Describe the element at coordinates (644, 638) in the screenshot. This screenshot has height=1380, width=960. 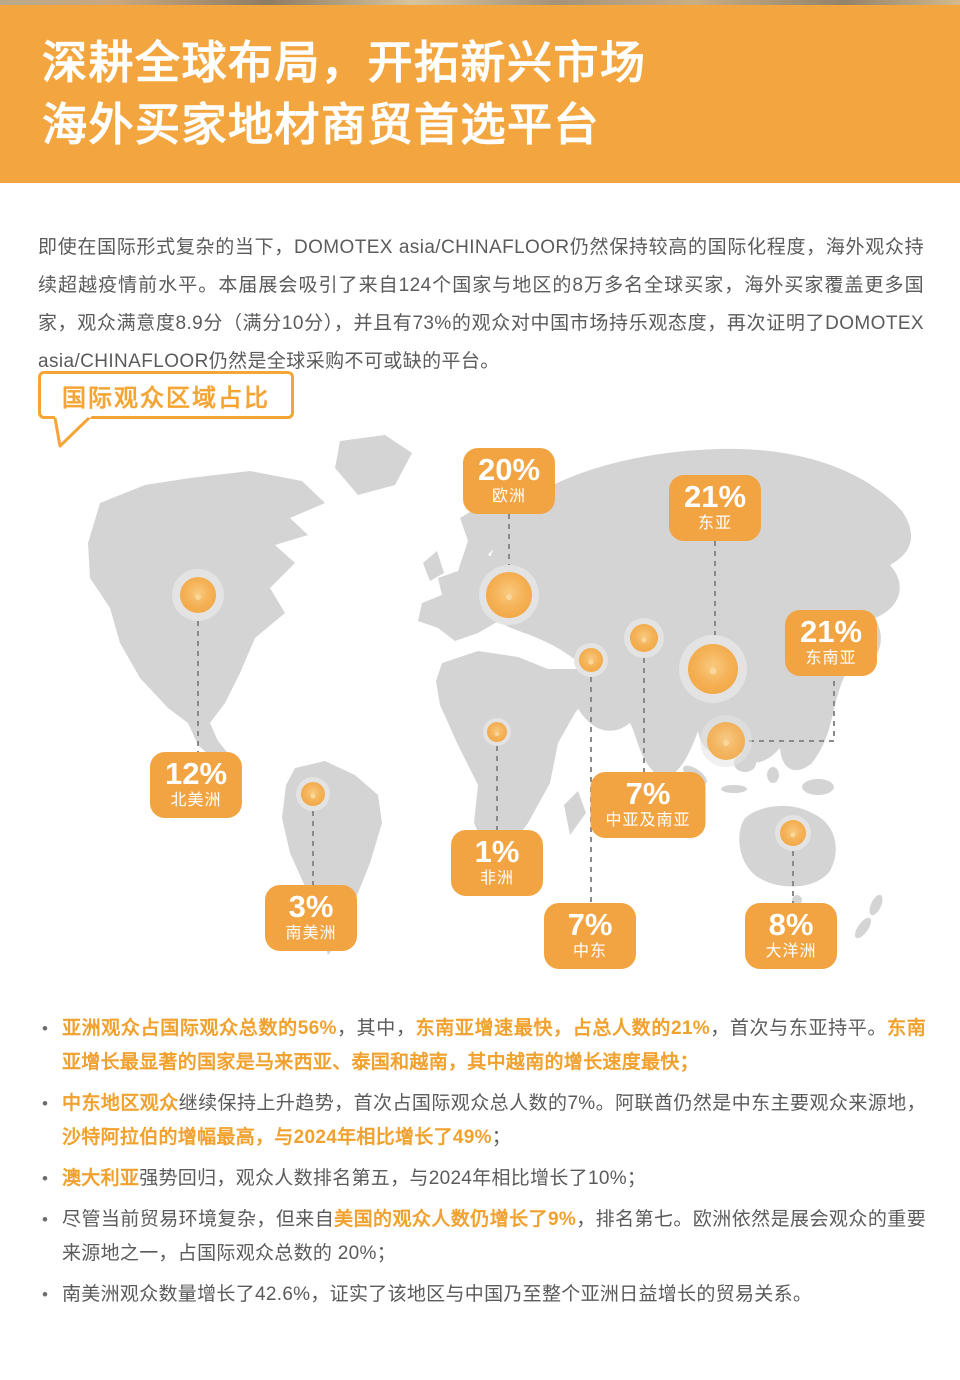
I see `region-bubble-central-south-asia` at that location.